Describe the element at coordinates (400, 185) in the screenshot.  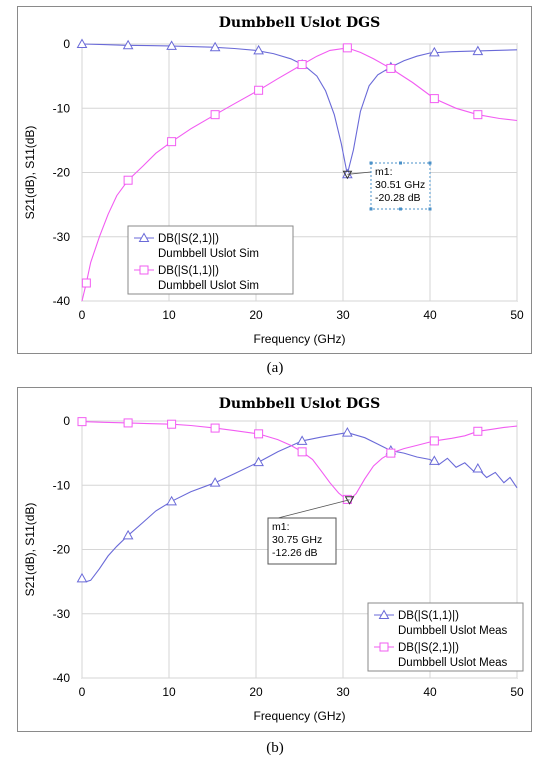
I see `marker-freq: 30.51 GHz` at that location.